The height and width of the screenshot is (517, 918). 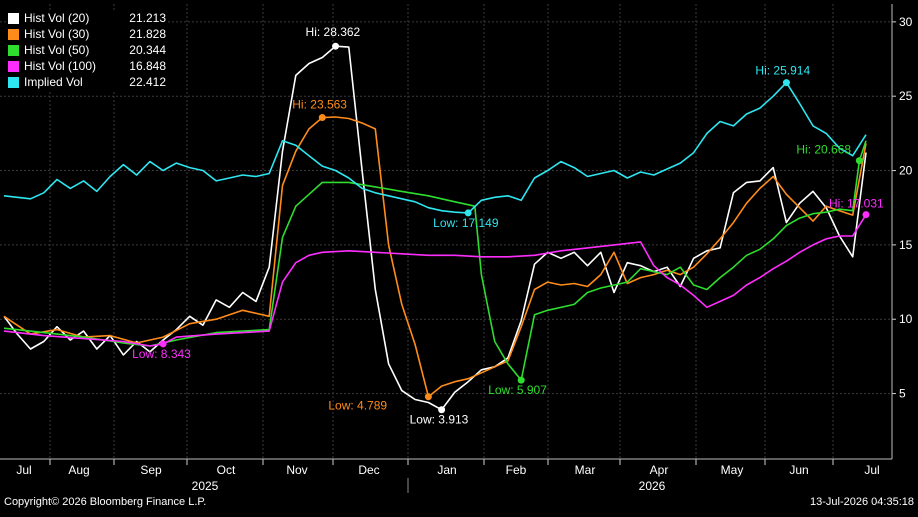 I want to click on legend-series-value: 20.344, so click(x=147, y=50).